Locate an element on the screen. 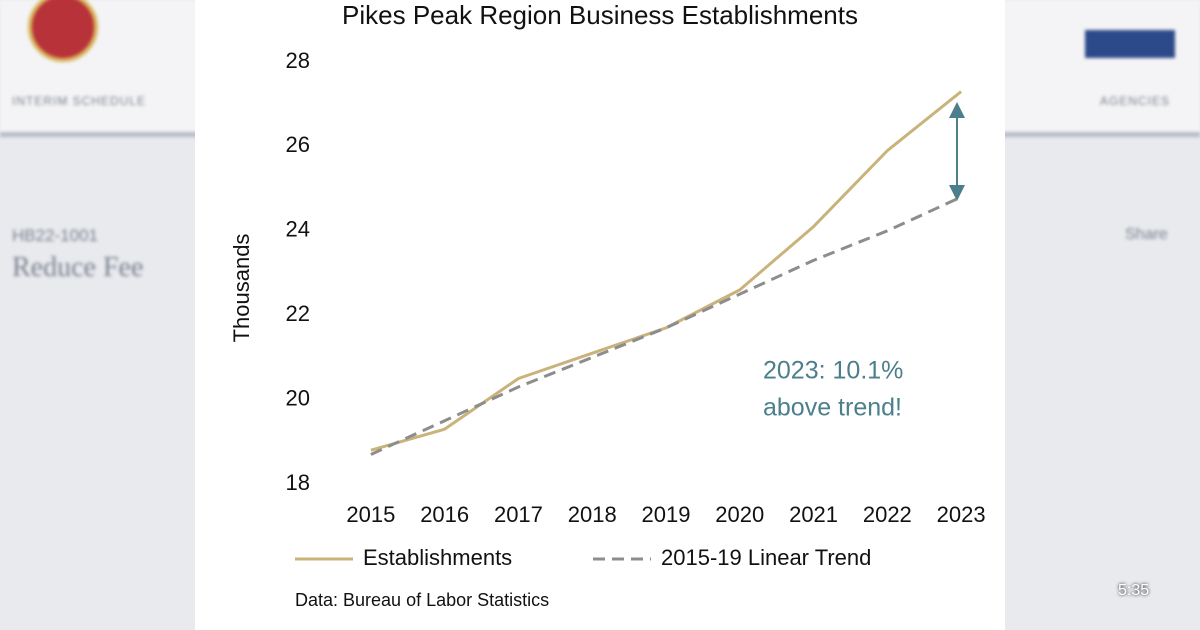 The height and width of the screenshot is (630, 1200). y-tick-label: 26 is located at coordinates (298, 144).